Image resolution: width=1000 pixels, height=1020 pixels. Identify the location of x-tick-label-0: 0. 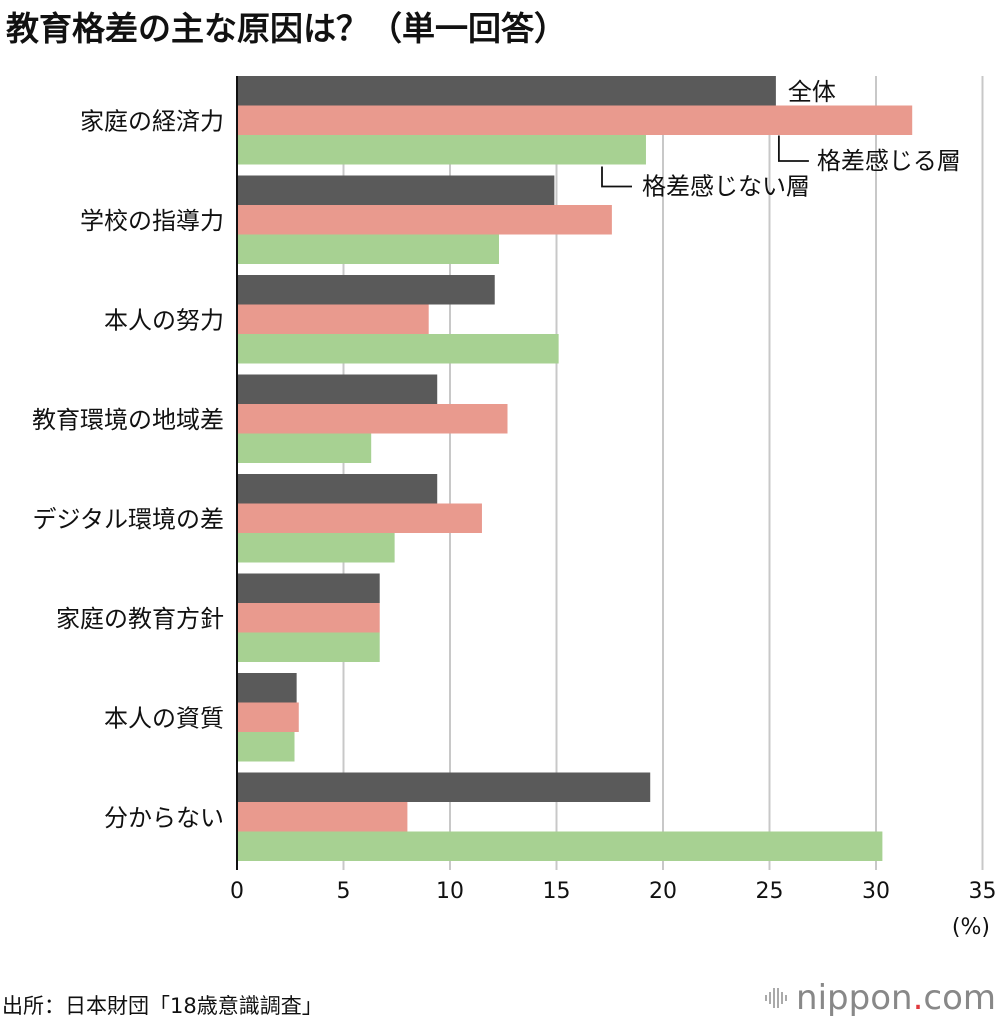
(237, 891).